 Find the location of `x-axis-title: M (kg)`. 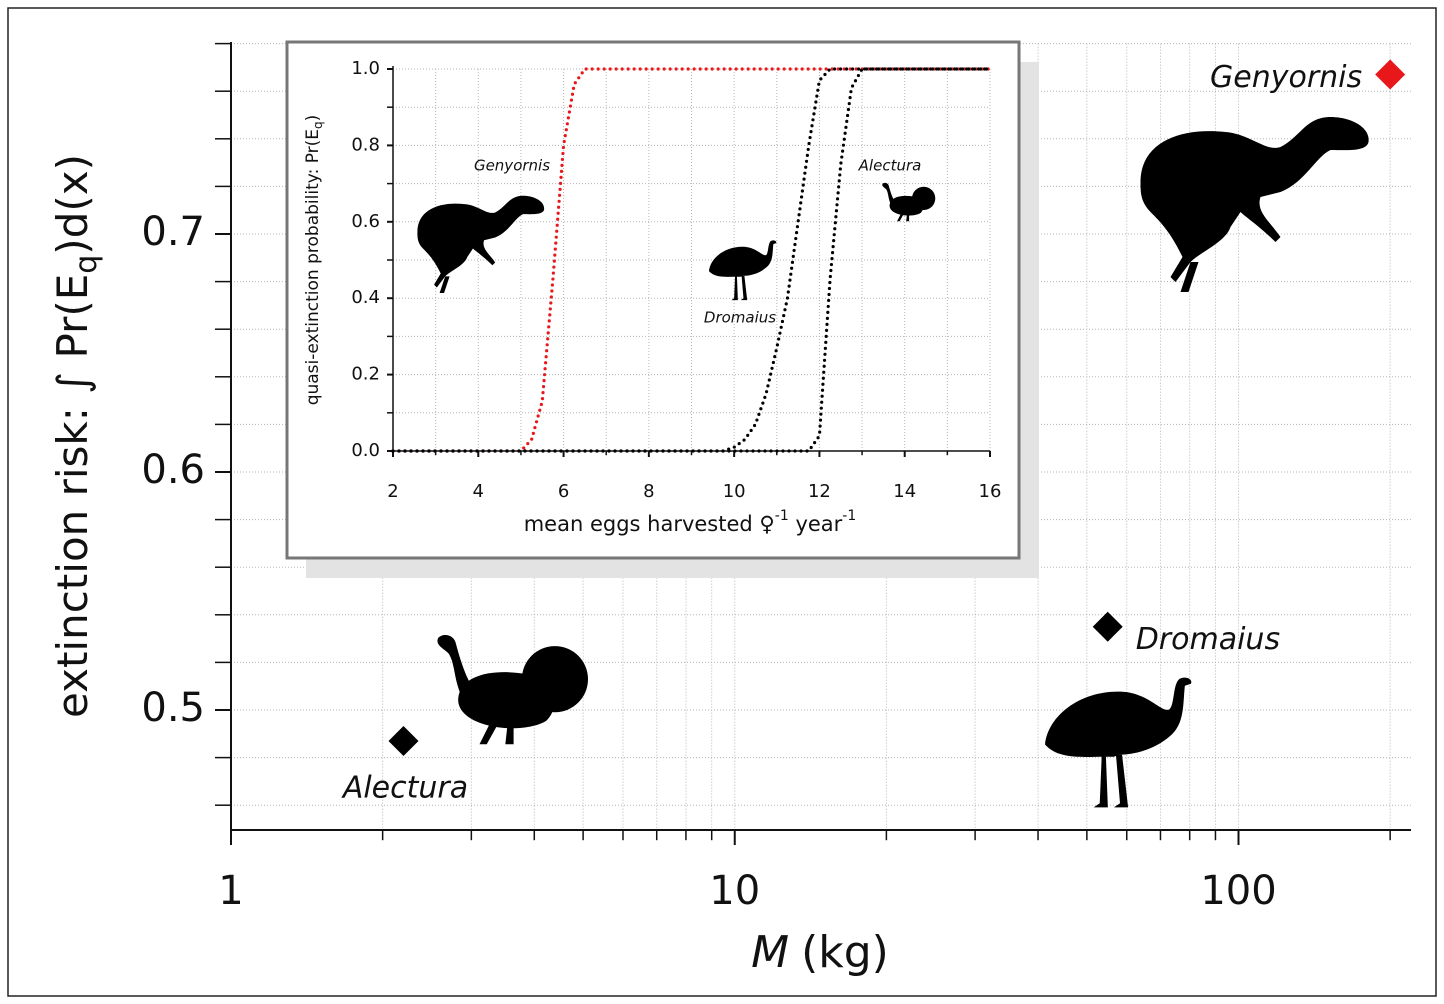

x-axis-title: M (kg) is located at coordinates (820, 952).